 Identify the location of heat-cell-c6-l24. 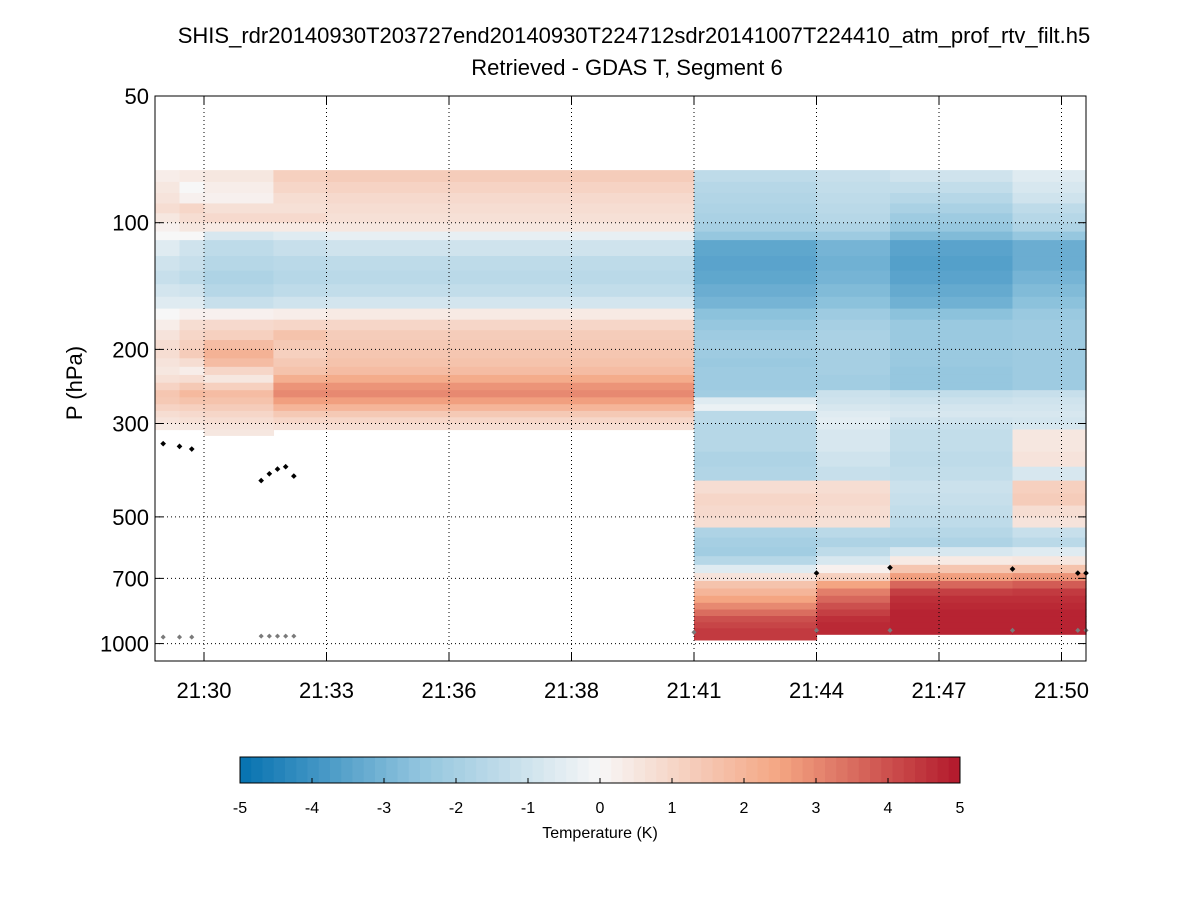
(853, 414).